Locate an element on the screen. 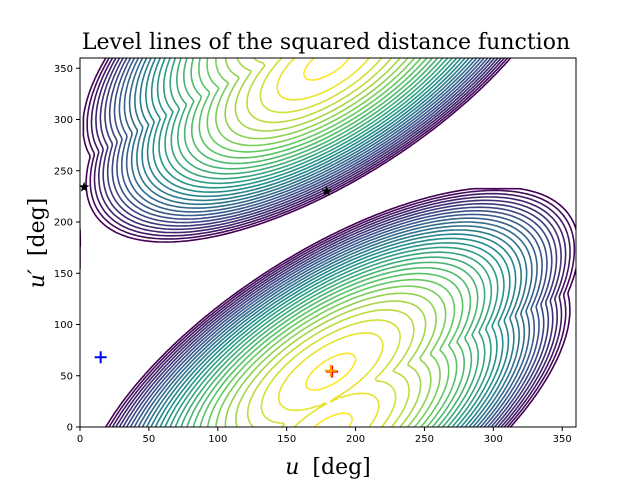  x-axis-title: u [deg] is located at coordinates (328, 467).